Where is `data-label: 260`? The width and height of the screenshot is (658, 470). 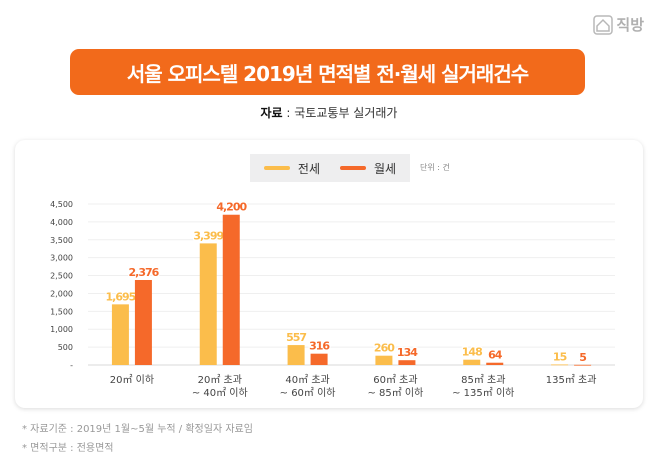
data-label: 260 is located at coordinates (384, 348).